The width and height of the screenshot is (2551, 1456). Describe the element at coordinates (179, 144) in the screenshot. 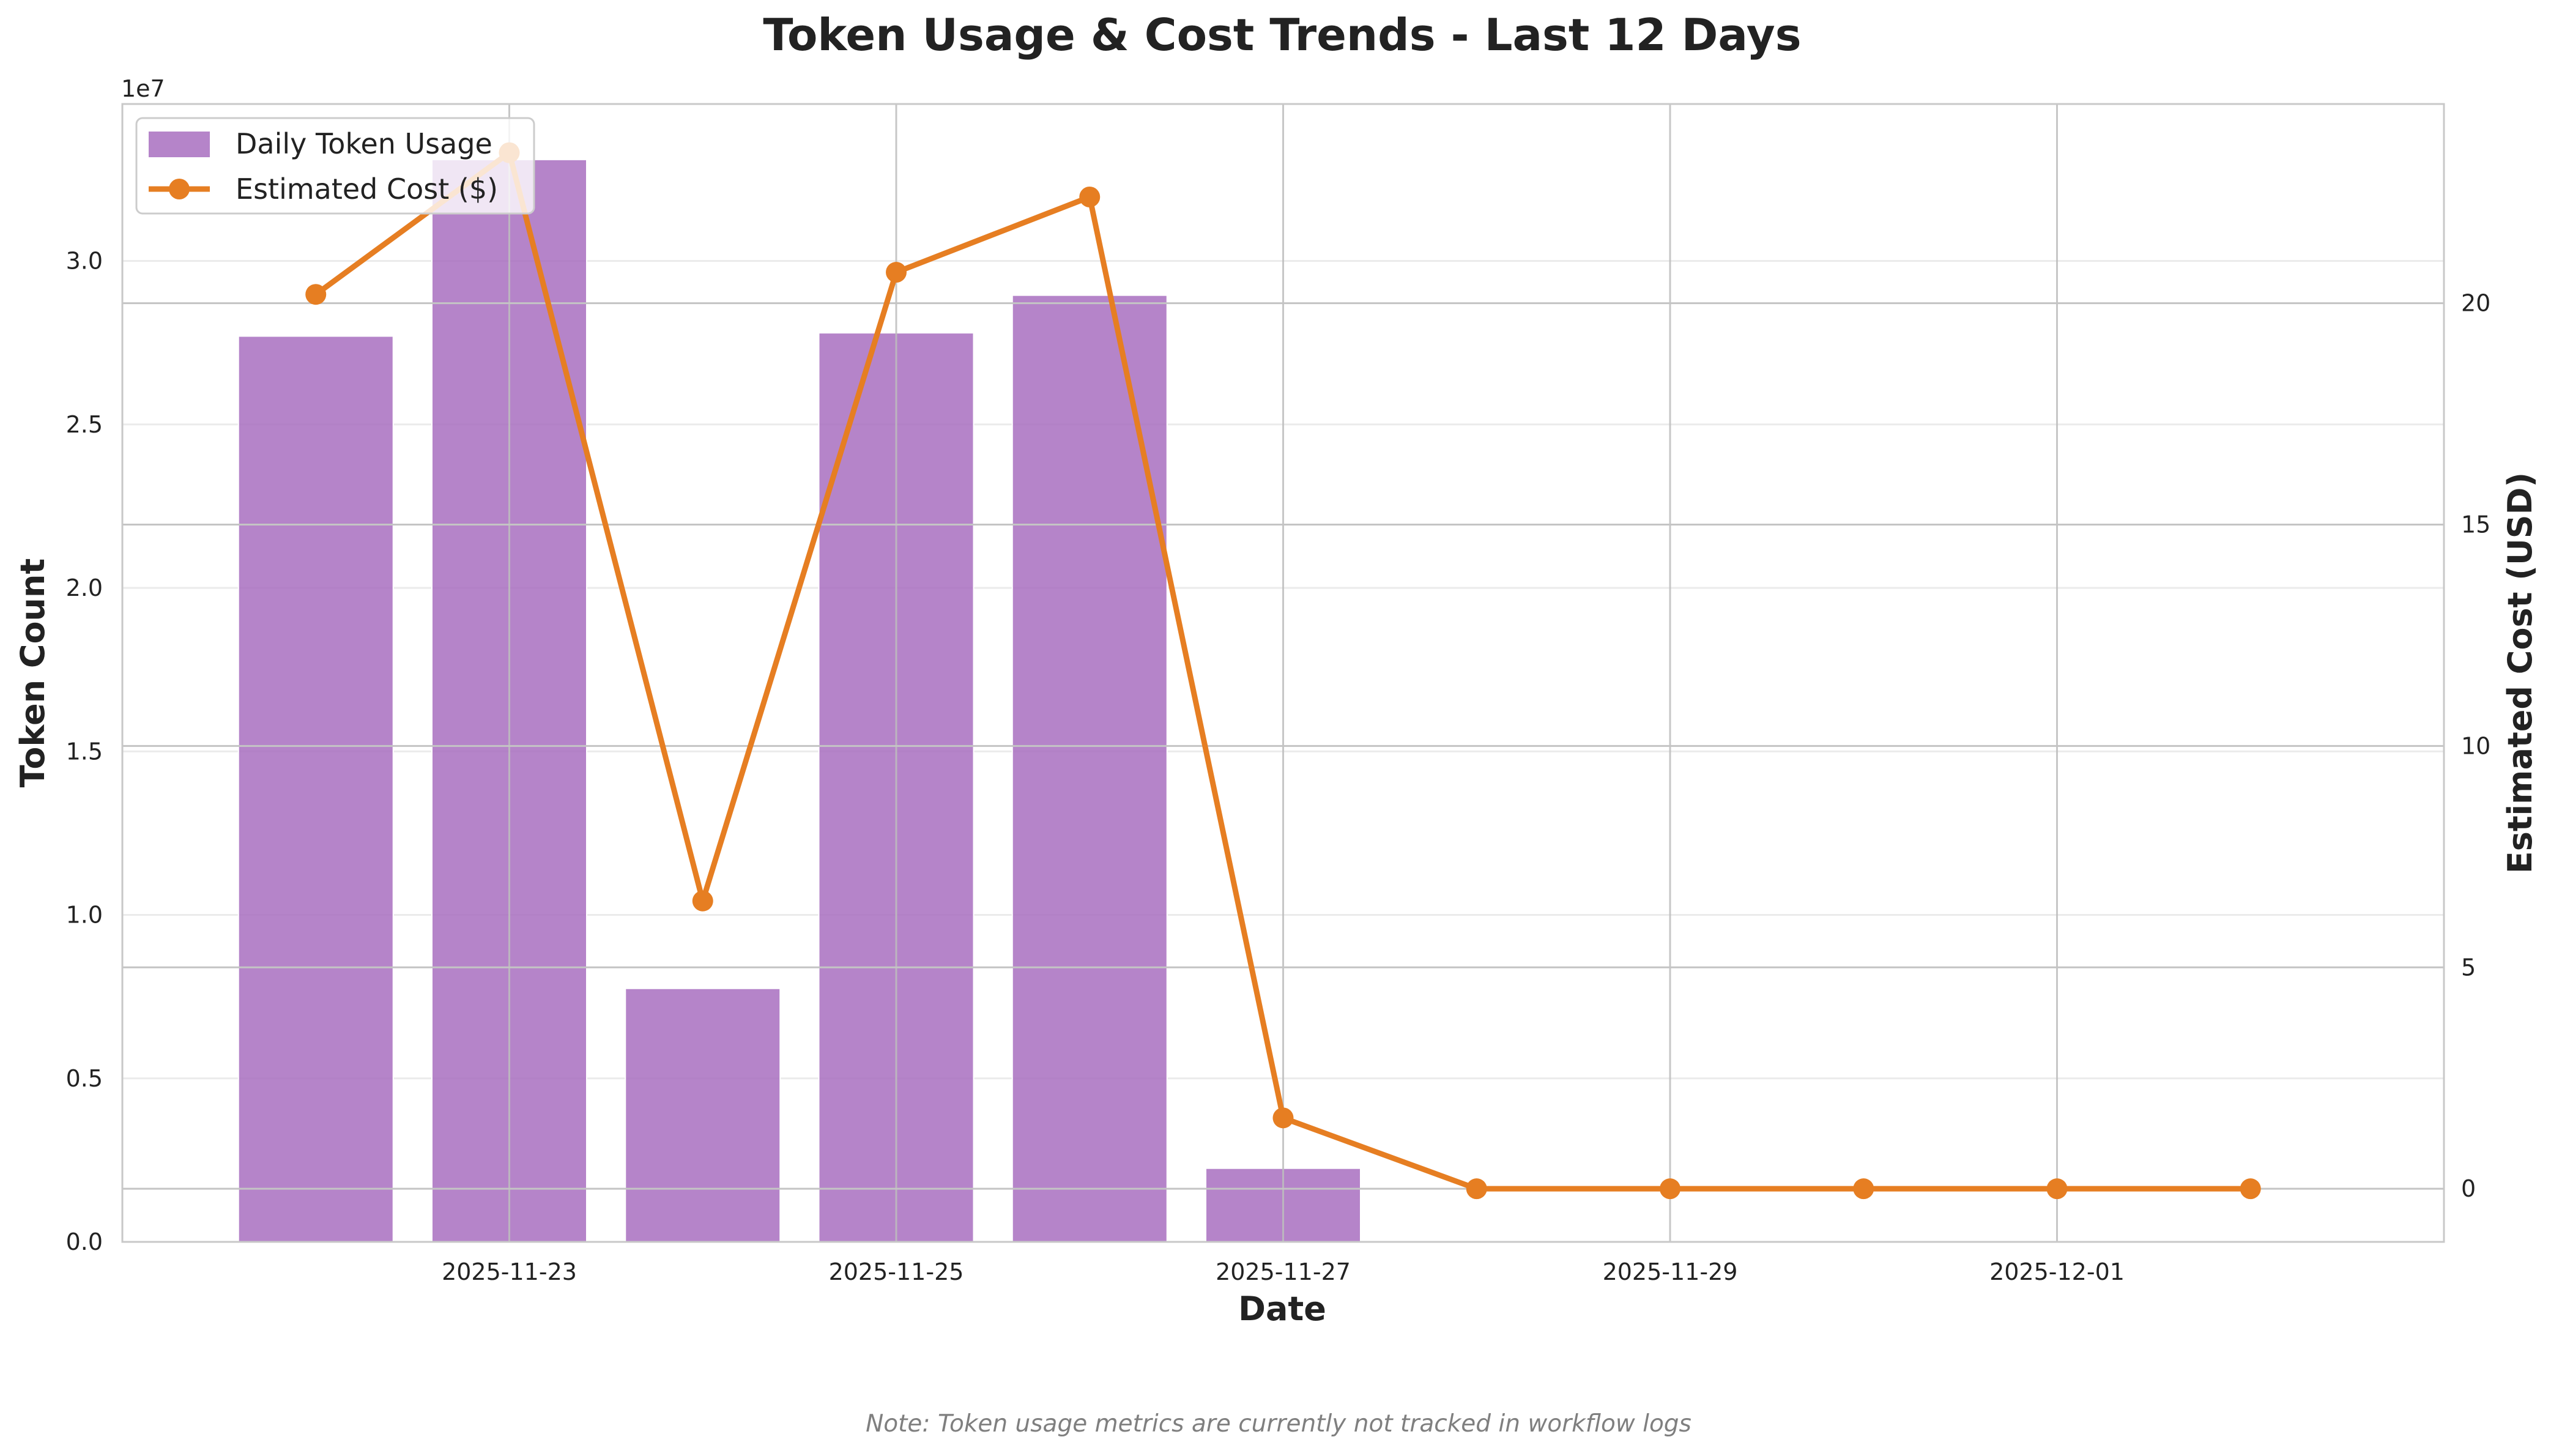

I see `legend-swatch-bar` at that location.